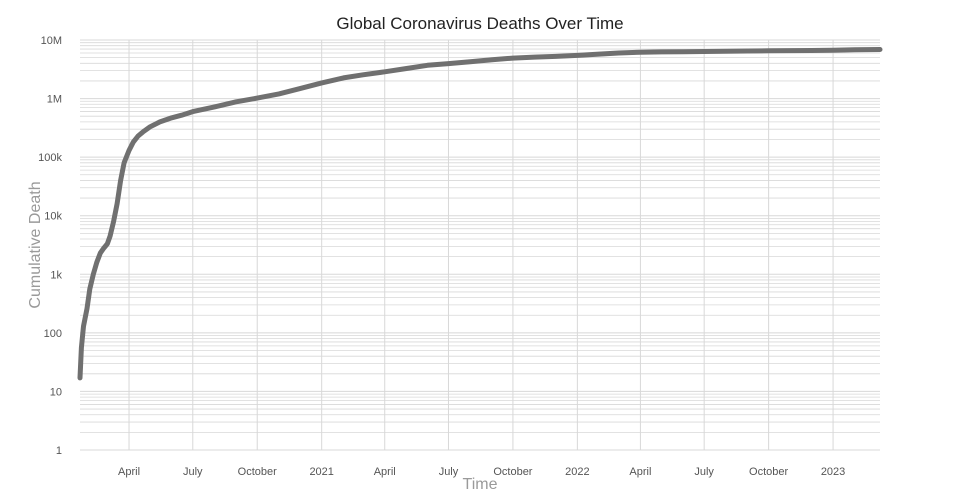  I want to click on y-axis-ticks: 1 10 100 1k 10k 100k 1M 10M, so click(50, 246).